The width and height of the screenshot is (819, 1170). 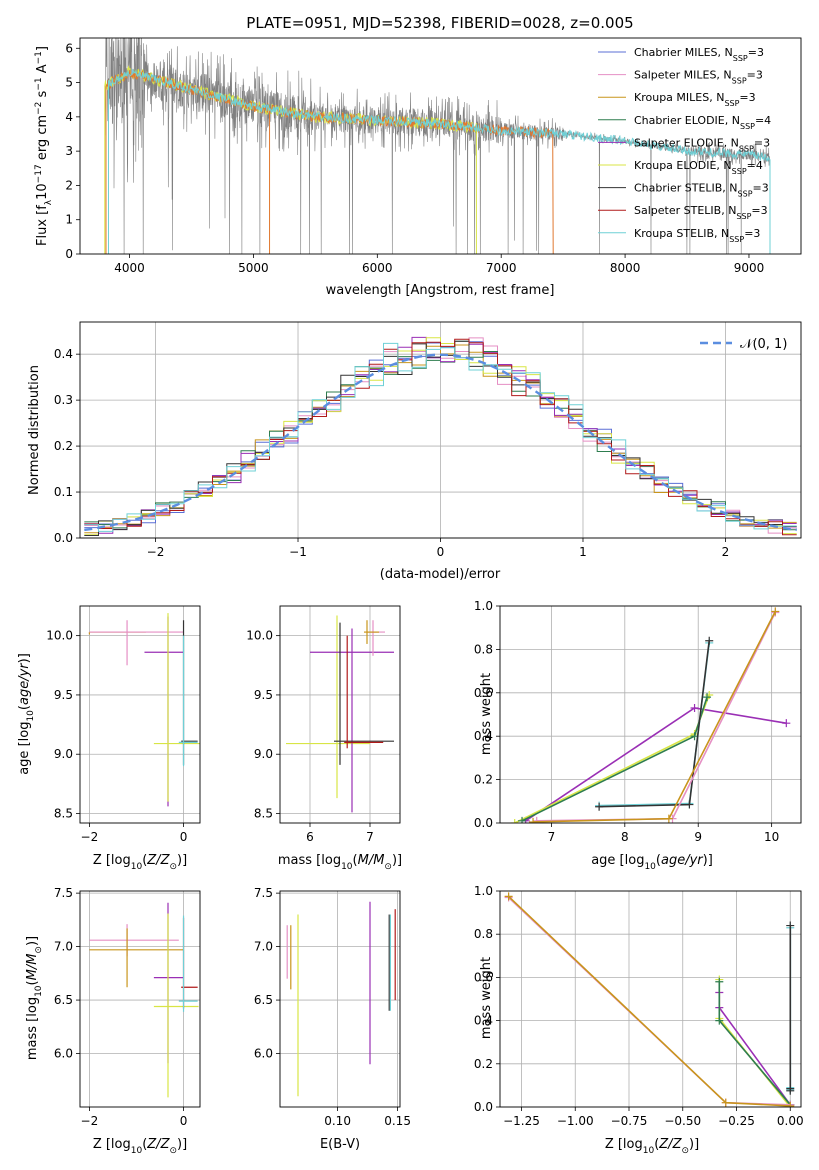 What do you see at coordinates (681, 233) in the screenshot?
I see `legend-entry-name: Kroupa STELIB, N` at bounding box center [681, 233].